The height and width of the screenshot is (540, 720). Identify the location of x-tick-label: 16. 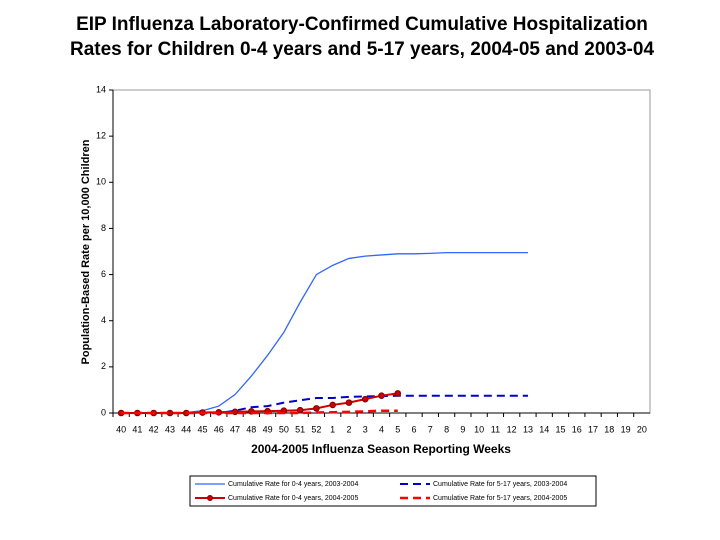
(577, 429).